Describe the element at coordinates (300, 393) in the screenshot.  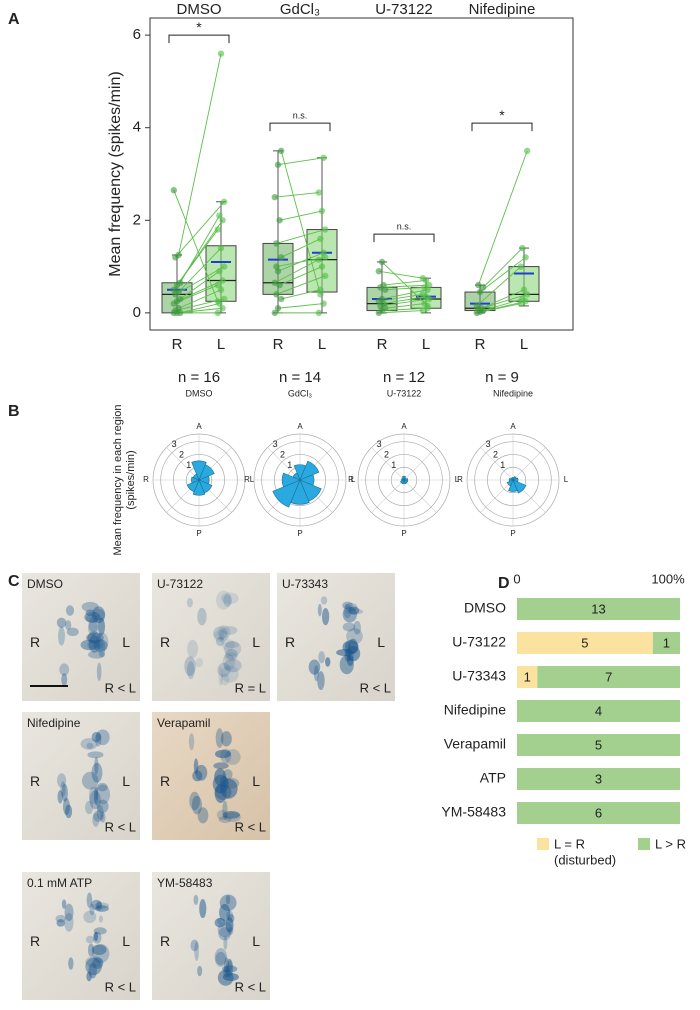
I see `polar-title: GdCl₃` at that location.